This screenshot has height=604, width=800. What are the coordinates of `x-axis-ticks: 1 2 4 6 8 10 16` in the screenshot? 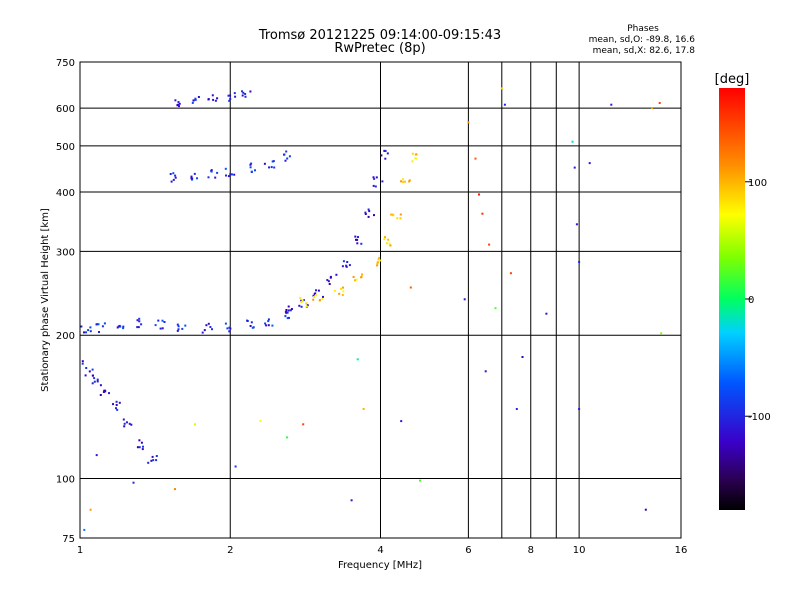 It's located at (382, 550).